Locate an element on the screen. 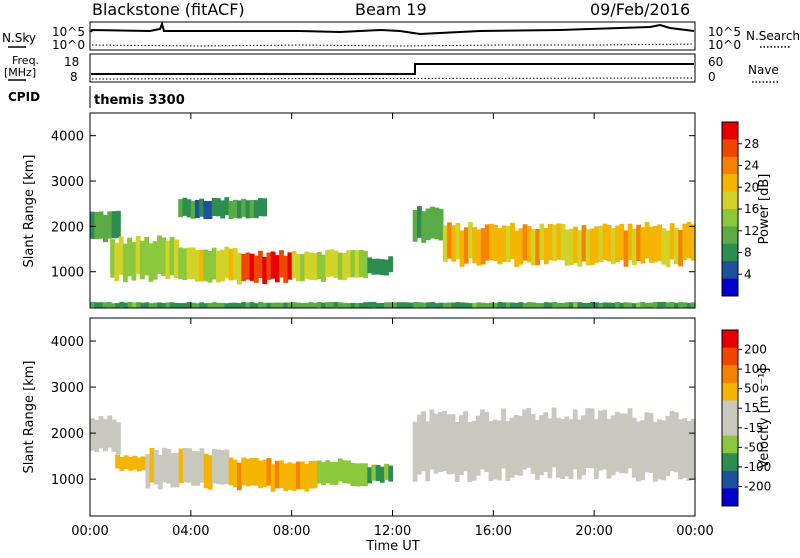 Image resolution: width=800 pixels, height=558 pixels. cpid-value: themis 3300 is located at coordinates (139, 100).